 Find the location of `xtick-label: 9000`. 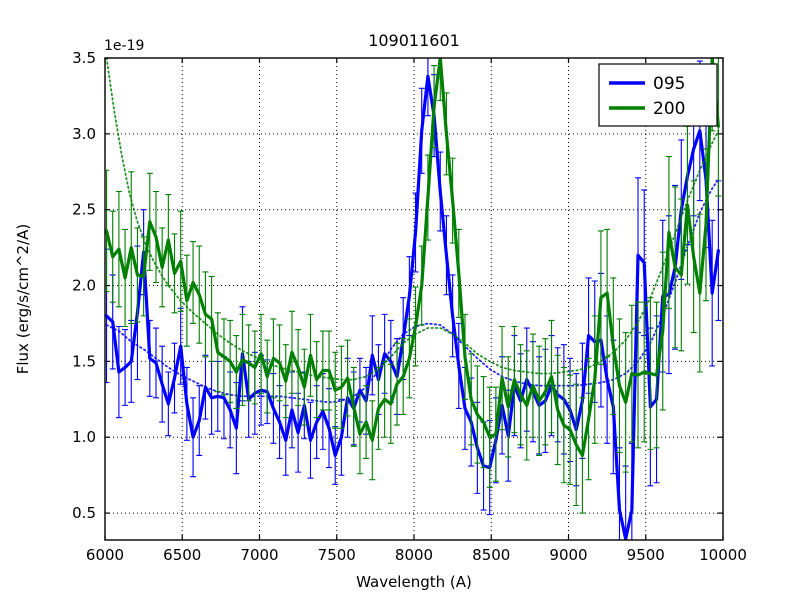

xtick-label: 9000 is located at coordinates (568, 555).